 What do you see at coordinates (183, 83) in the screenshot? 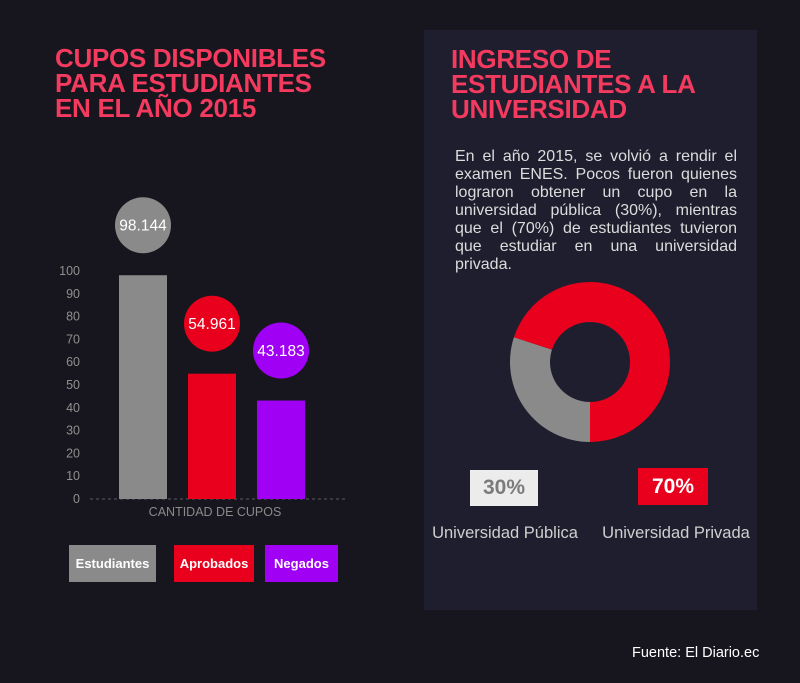
I see `title-line: PARA ESTUDIANTES` at bounding box center [183, 83].